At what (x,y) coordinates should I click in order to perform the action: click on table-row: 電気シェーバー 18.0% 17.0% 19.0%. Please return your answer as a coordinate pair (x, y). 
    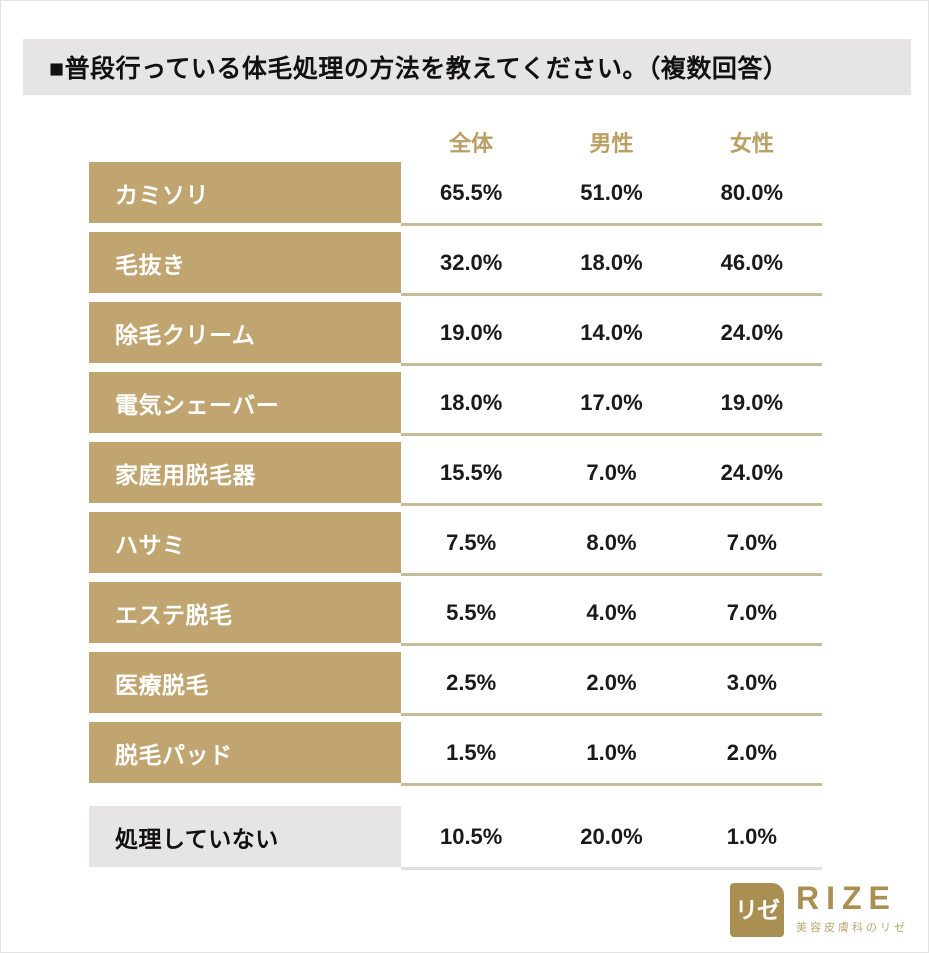
    Looking at the image, I should click on (455, 407).